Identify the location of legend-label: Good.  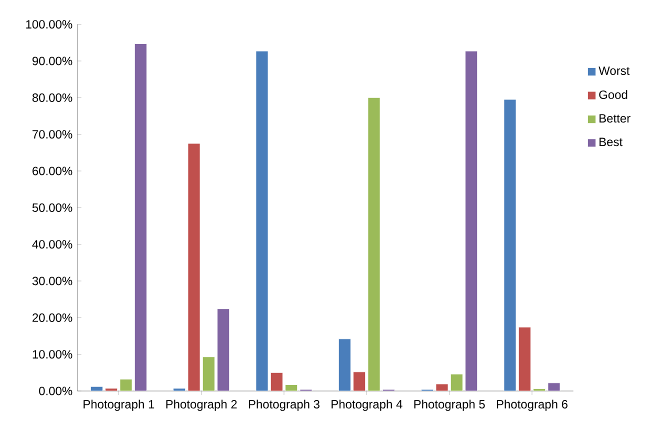
(613, 94).